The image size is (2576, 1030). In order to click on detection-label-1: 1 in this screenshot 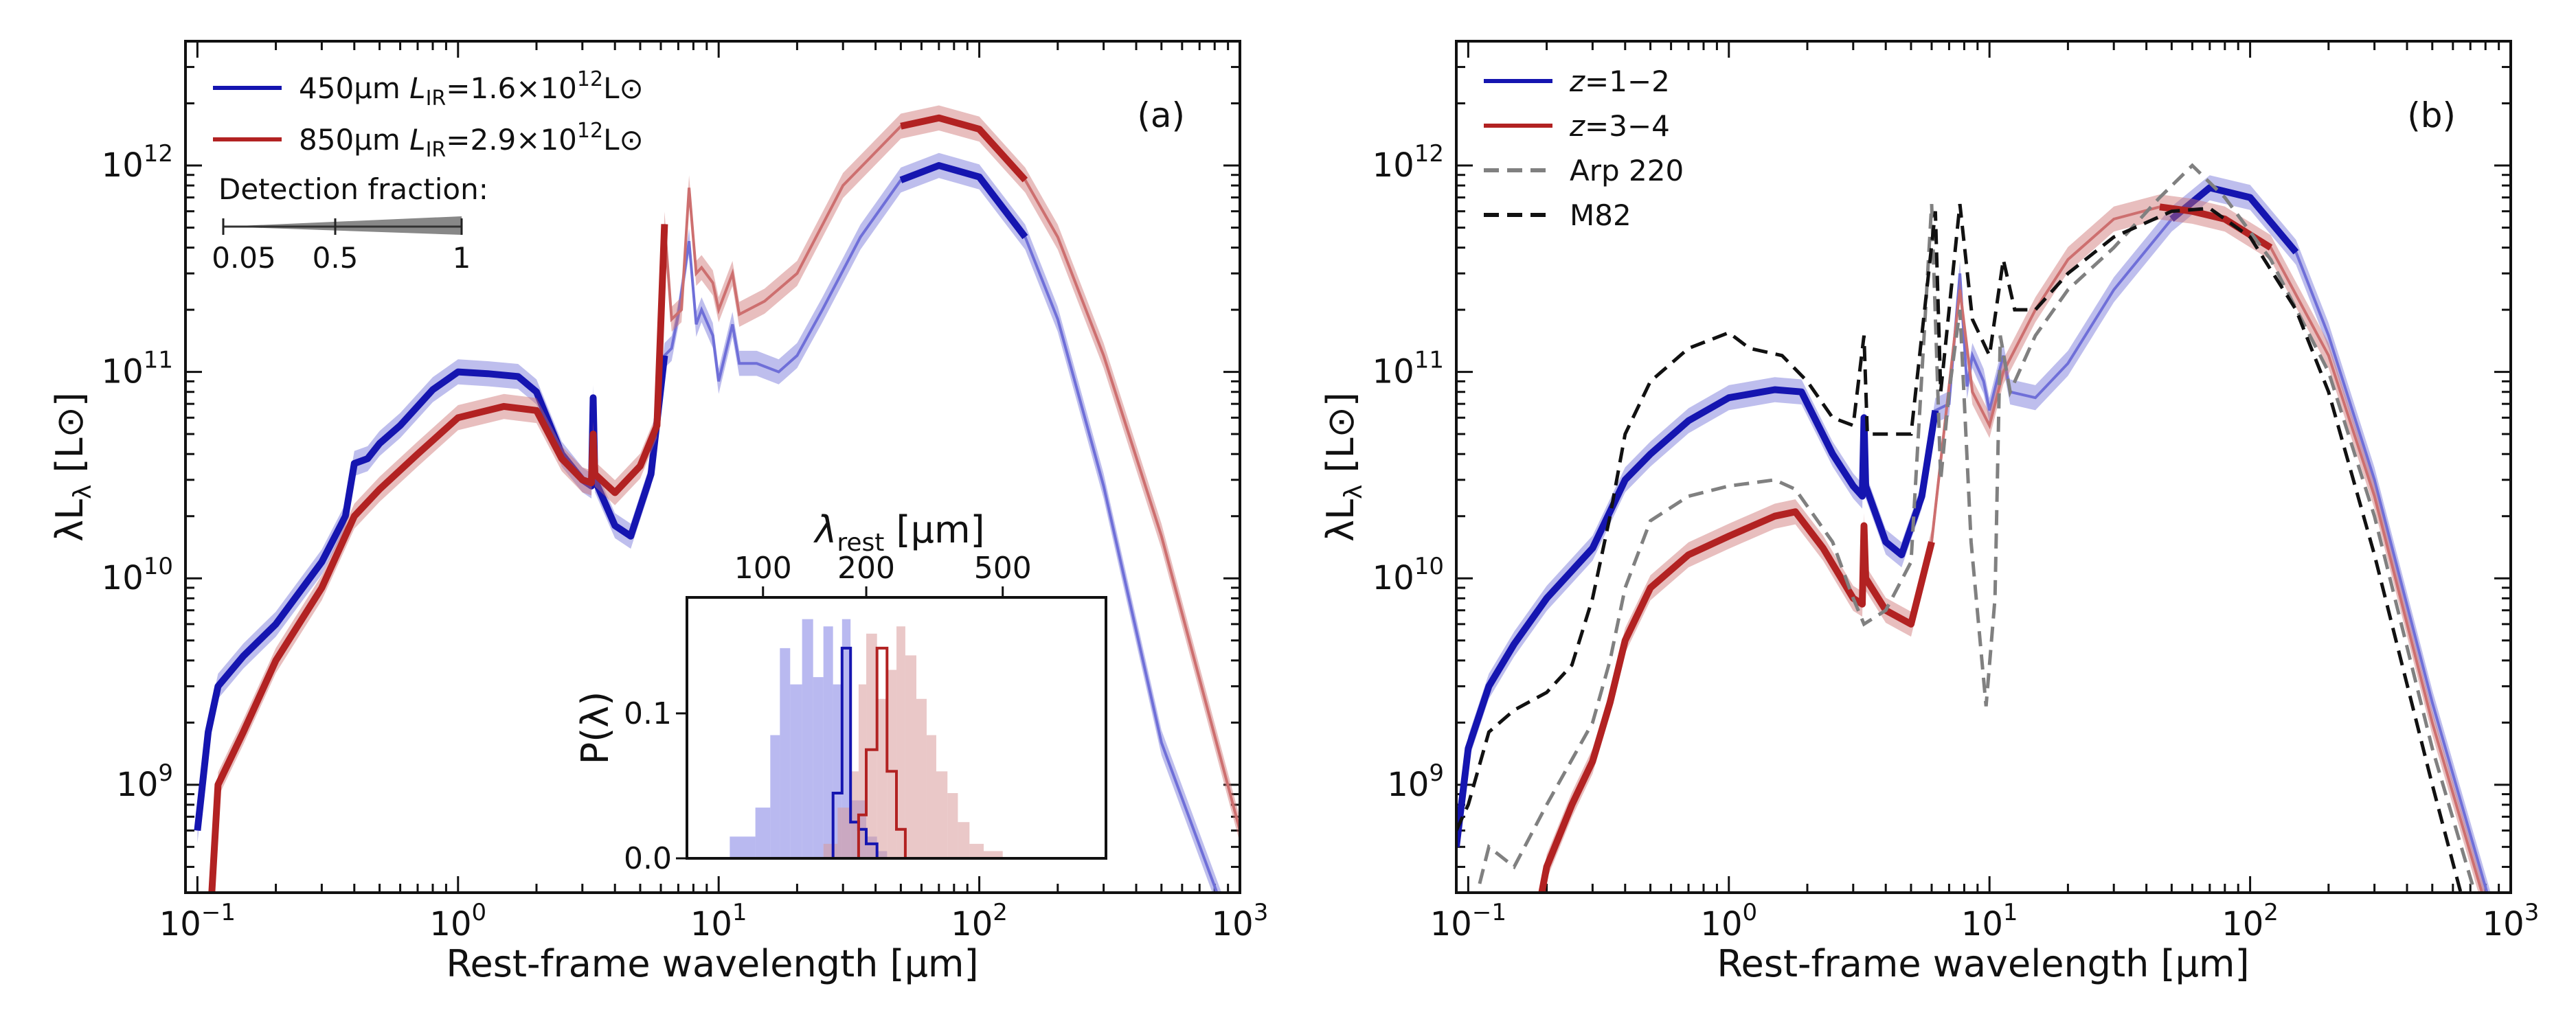, I will do `click(462, 258)`.